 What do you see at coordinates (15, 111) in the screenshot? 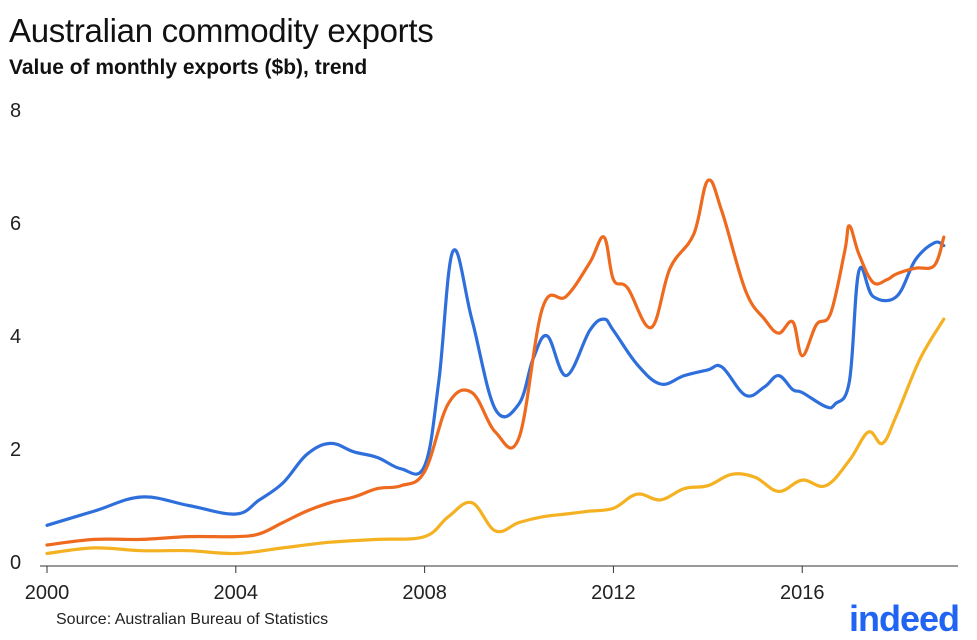
I see `y-tick-label: 8` at bounding box center [15, 111].